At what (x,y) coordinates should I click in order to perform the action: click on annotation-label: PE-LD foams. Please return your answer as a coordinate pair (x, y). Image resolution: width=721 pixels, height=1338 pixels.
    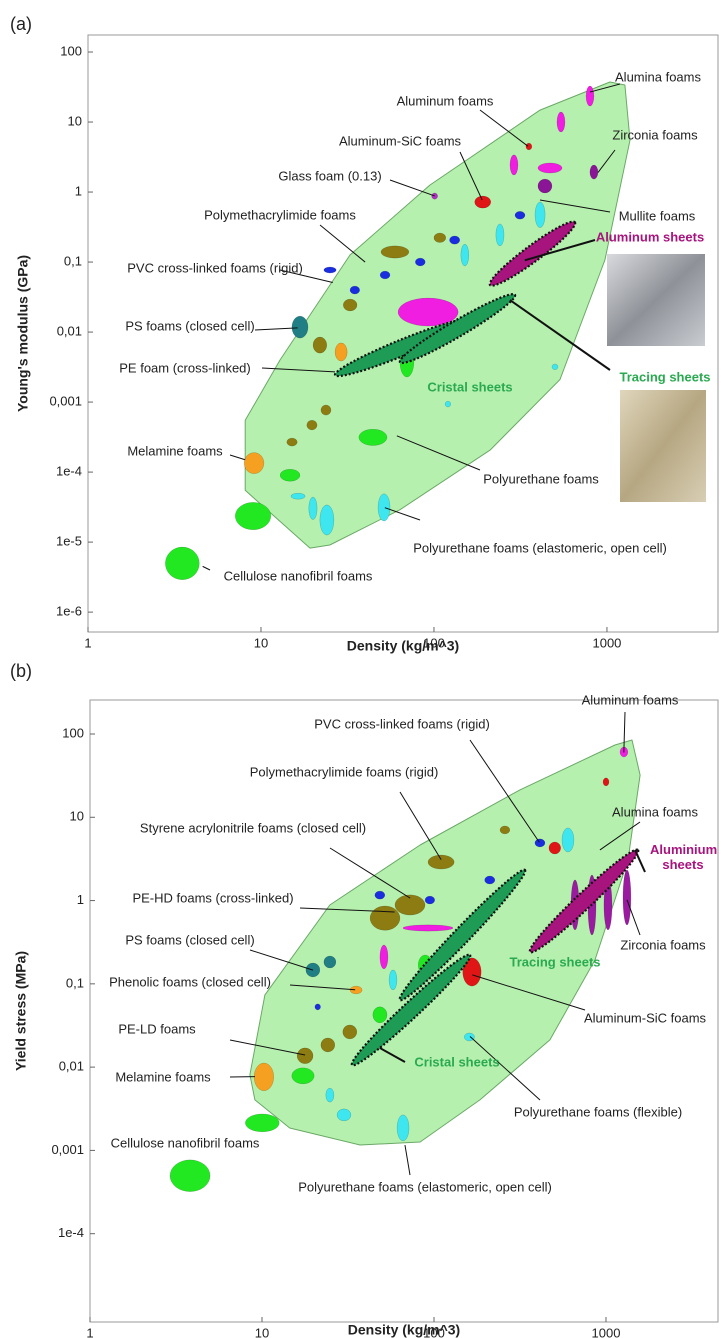
    Looking at the image, I should click on (157, 1029).